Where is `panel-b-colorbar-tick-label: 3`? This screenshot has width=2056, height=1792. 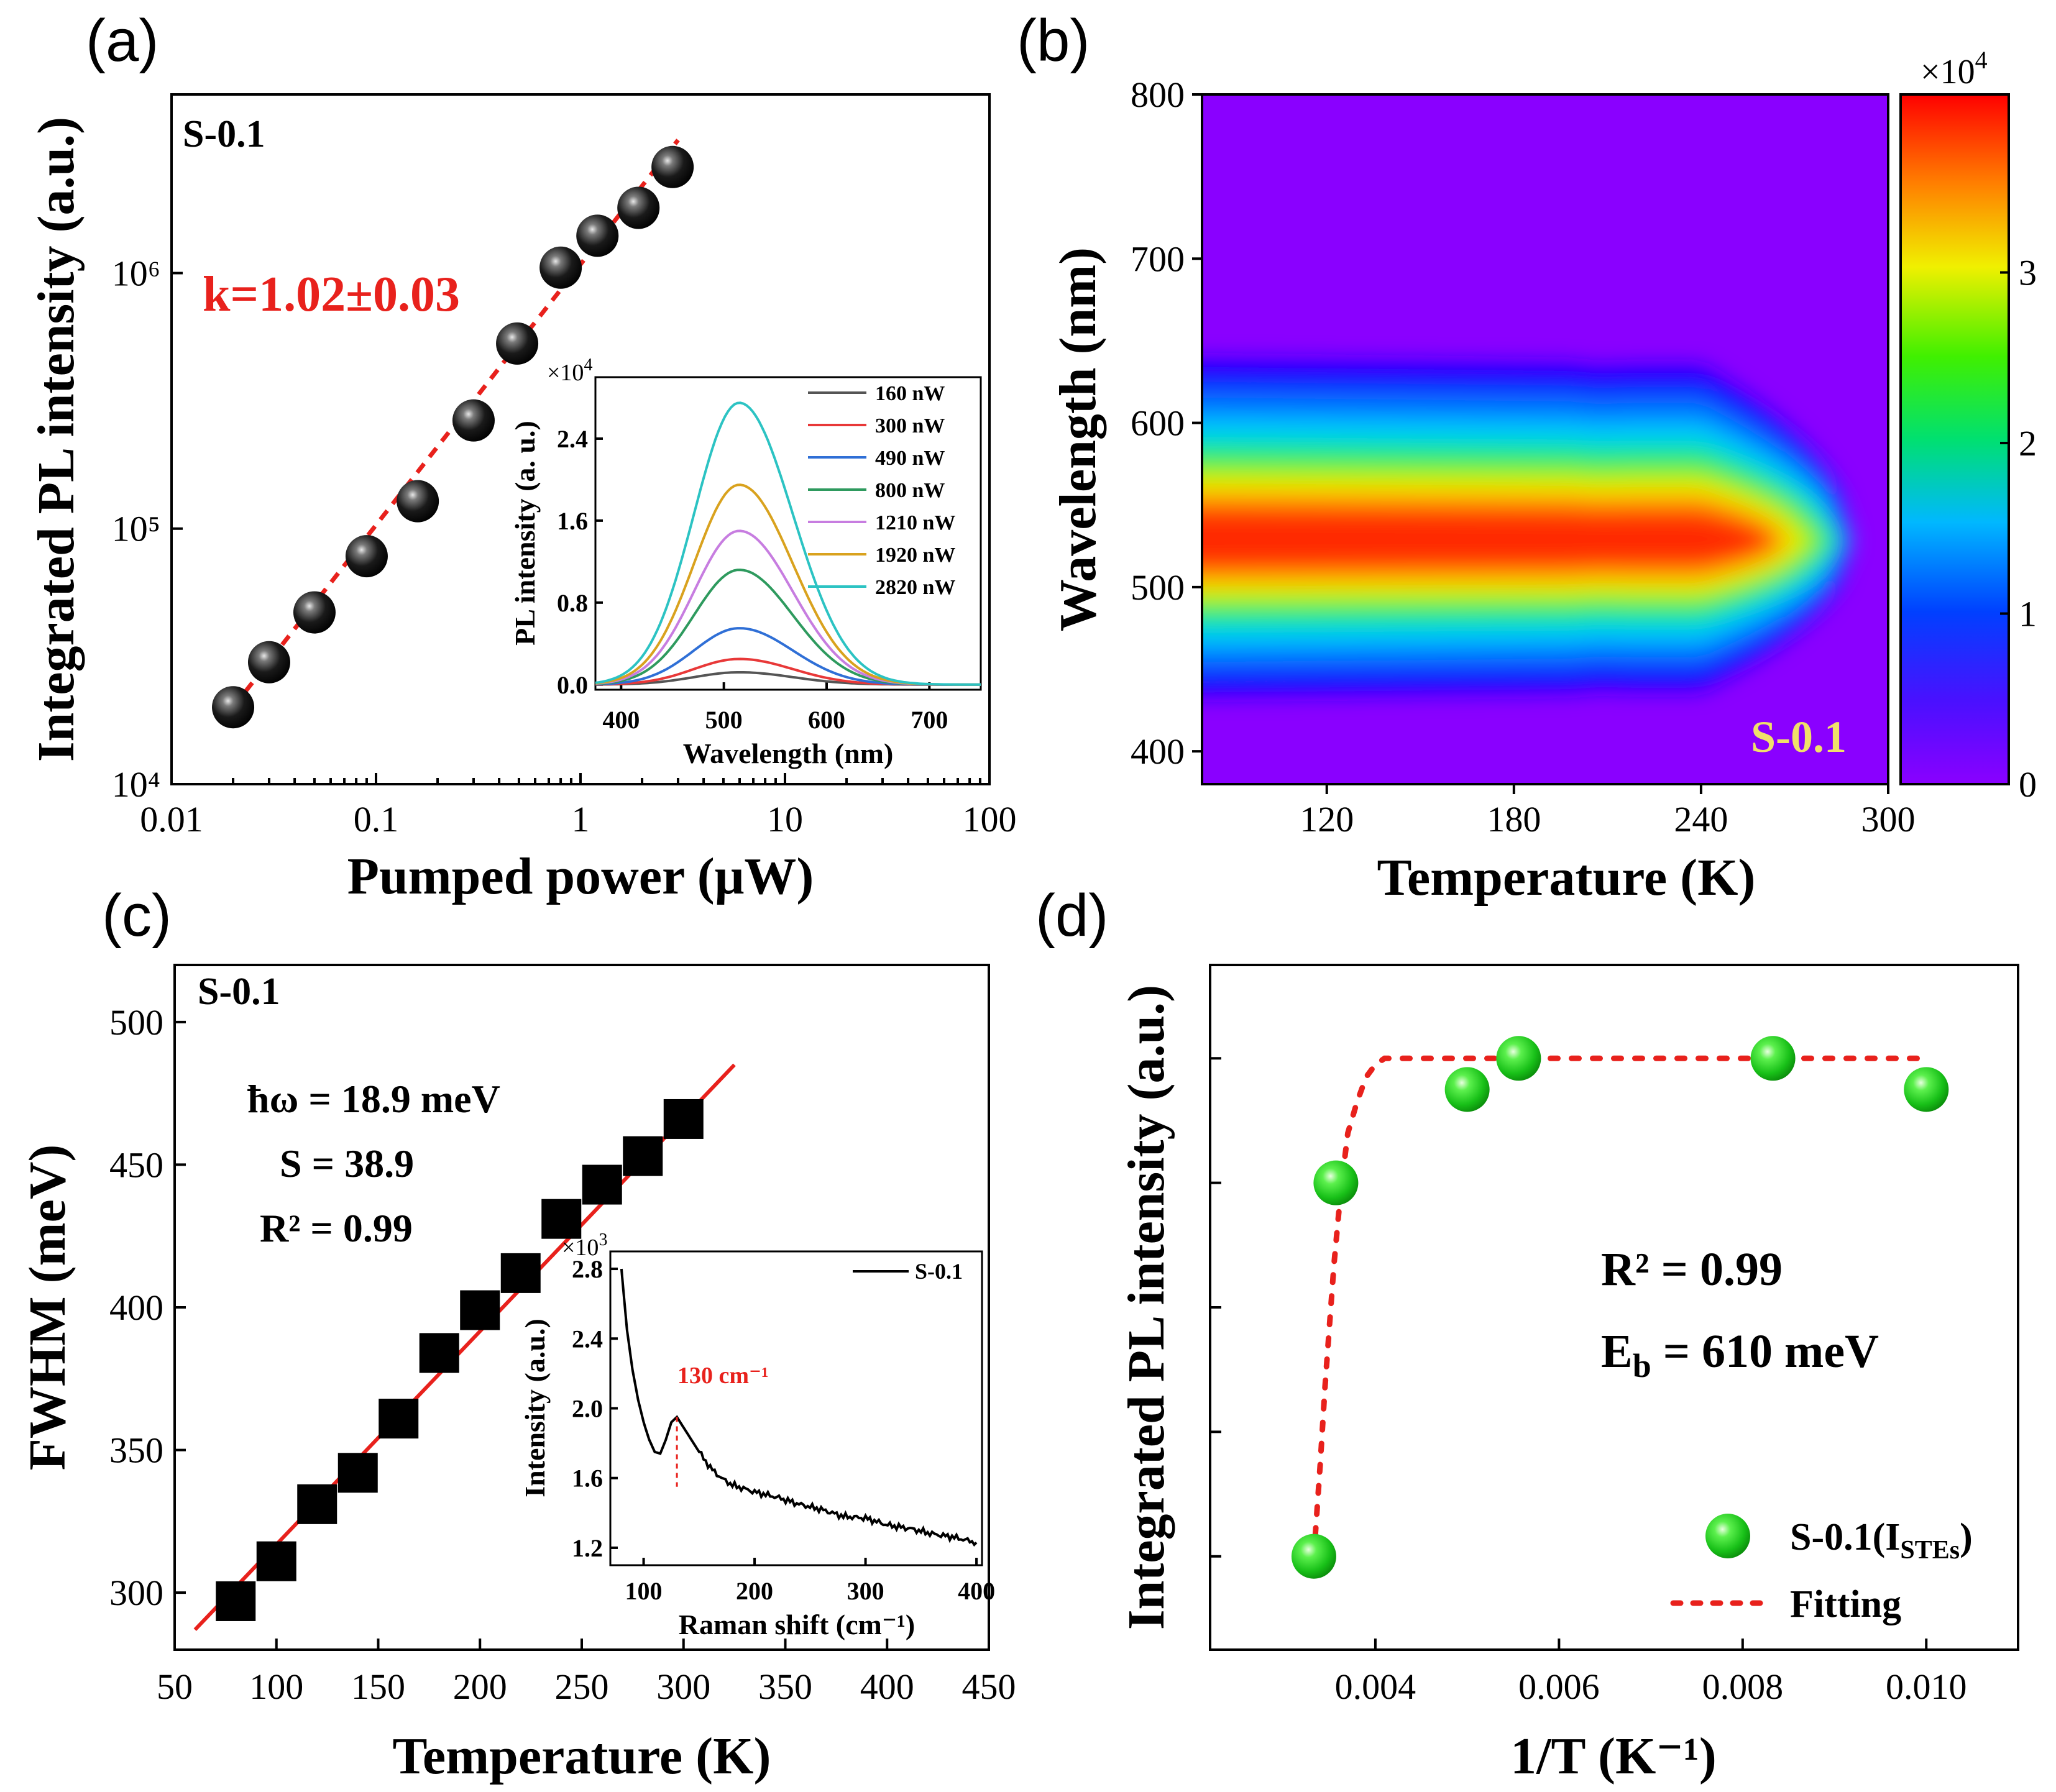 panel-b-colorbar-tick-label: 3 is located at coordinates (2028, 273).